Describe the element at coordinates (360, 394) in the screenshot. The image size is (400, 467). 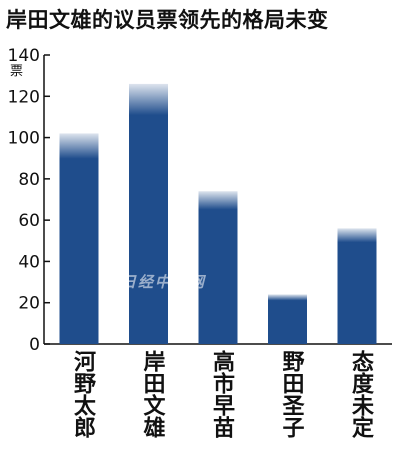
I see `x-tick-label: 态度未定` at that location.